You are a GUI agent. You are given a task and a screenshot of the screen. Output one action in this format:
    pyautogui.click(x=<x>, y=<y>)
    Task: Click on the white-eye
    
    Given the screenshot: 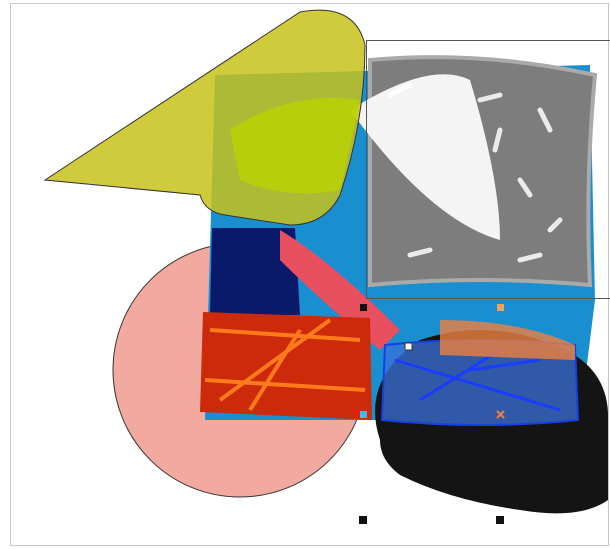 What is the action you would take?
    pyautogui.click(x=425, y=157)
    